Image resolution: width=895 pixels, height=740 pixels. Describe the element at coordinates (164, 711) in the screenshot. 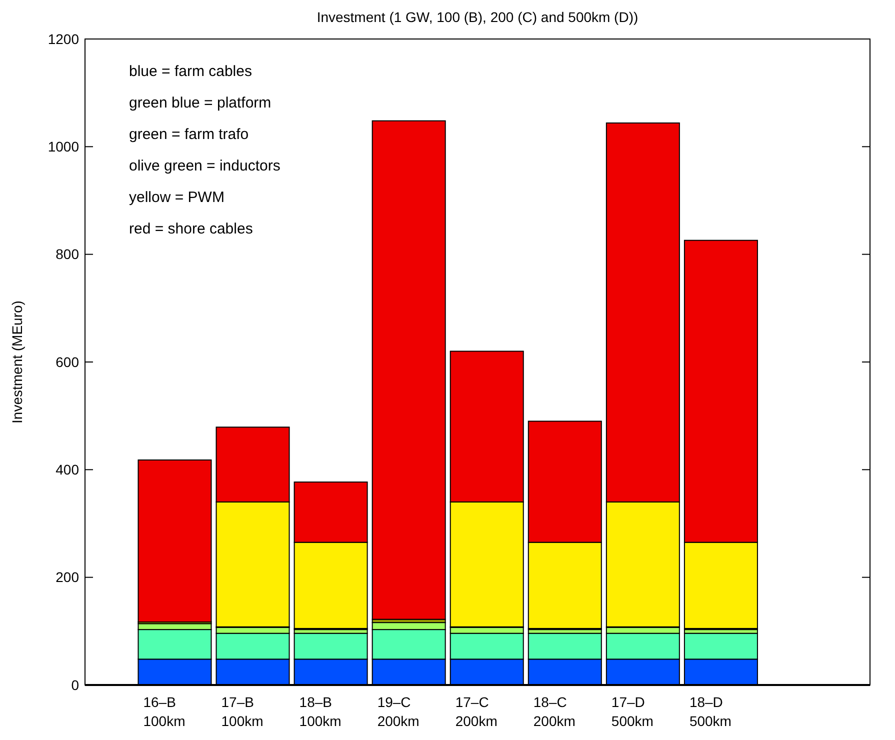

I see `x-tick-label: 16–B 100km` at that location.